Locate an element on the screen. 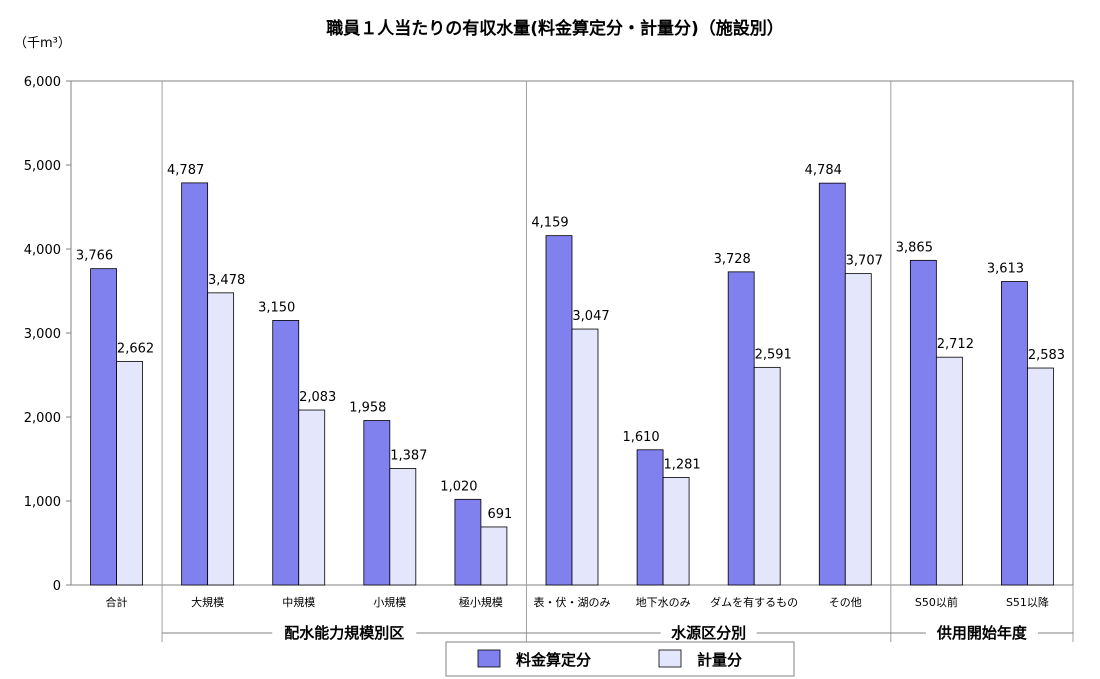 Image resolution: width=1100 pixels, height=679 pixels. data-label-fee: 1,020 is located at coordinates (458, 486).